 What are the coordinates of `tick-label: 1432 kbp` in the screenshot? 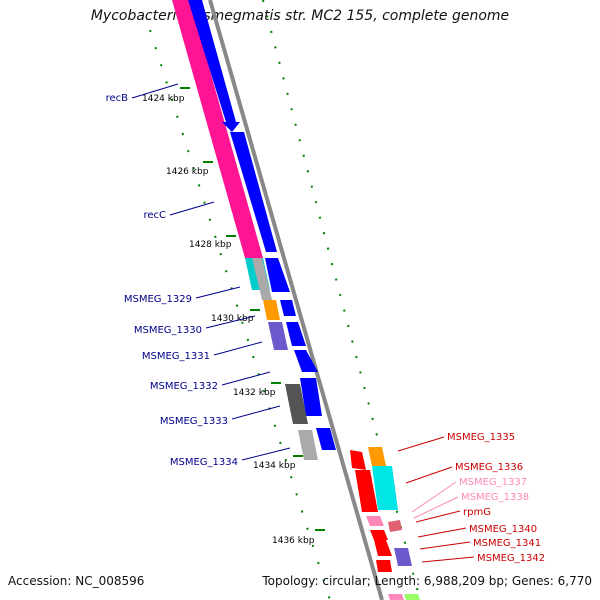 It's located at (254, 393).